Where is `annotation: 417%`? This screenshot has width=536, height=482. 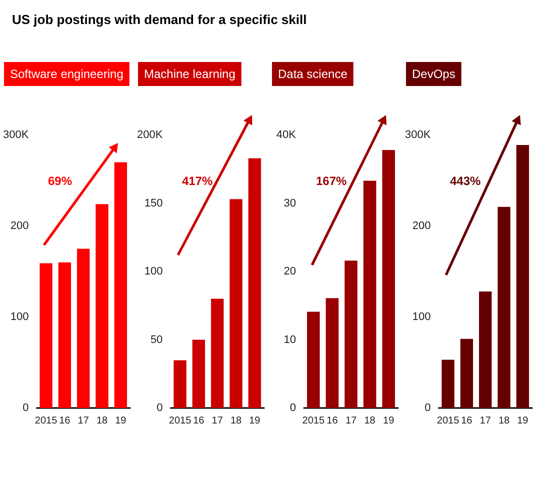
annotation: 417% is located at coordinates (198, 181).